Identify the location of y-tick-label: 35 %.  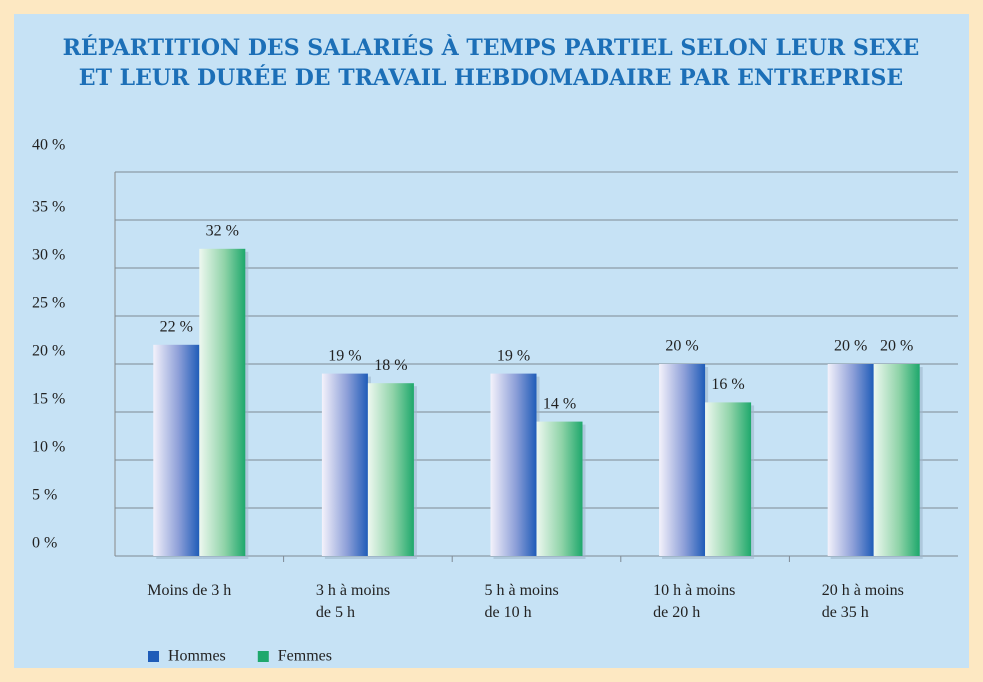
(48, 207).